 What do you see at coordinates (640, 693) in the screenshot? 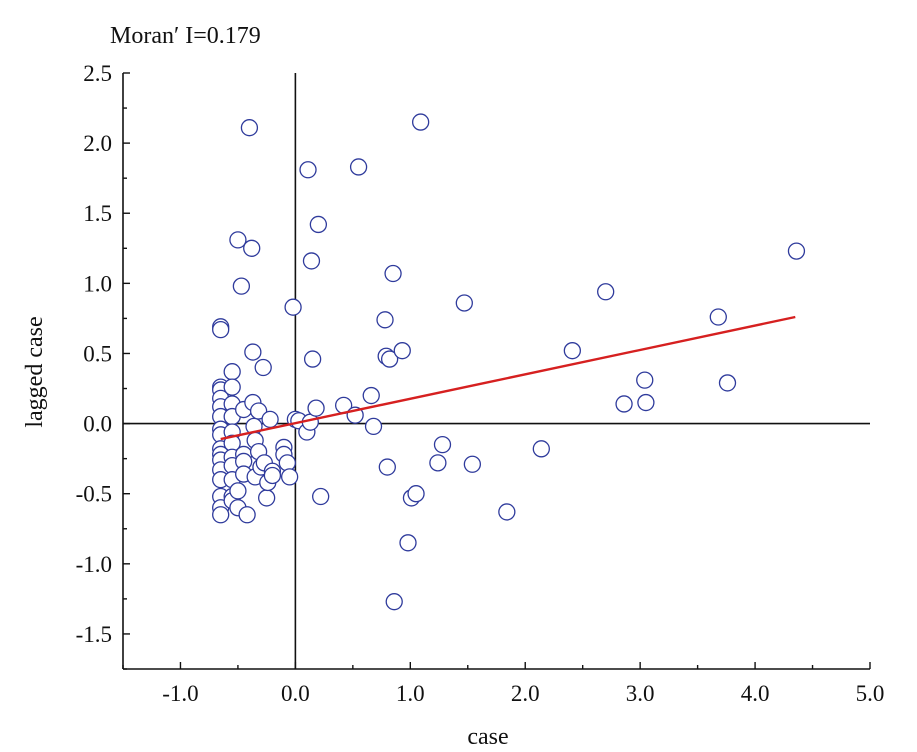
I see `x-tick-label: 3.0` at bounding box center [640, 693].